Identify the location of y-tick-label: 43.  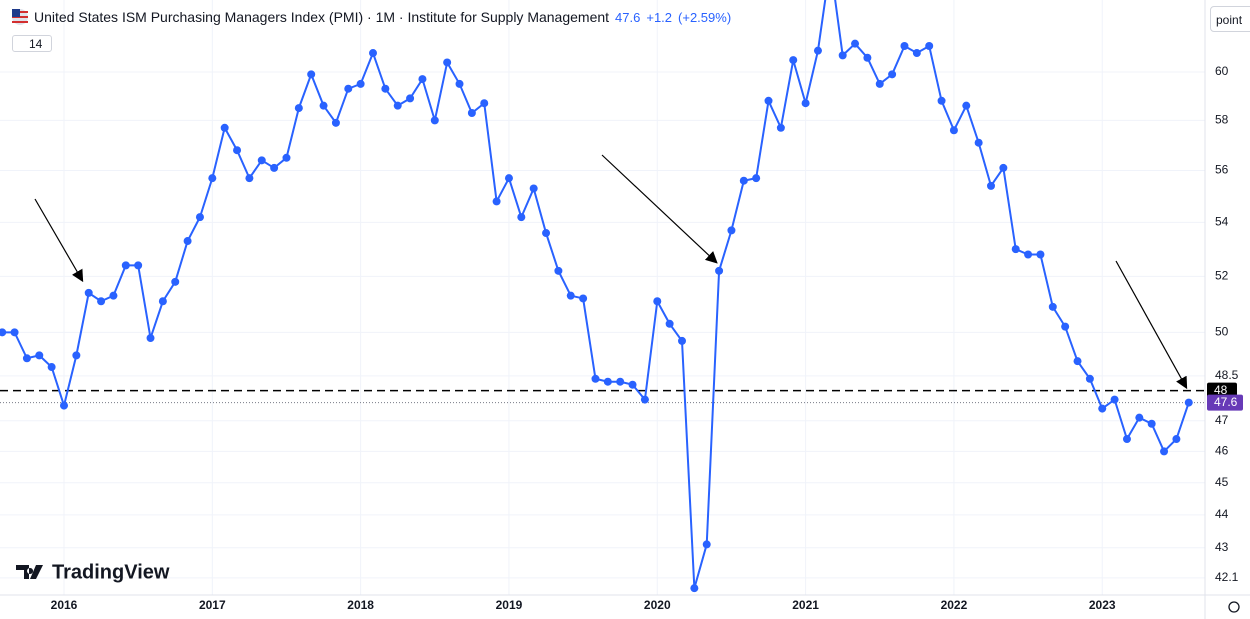
(1222, 547).